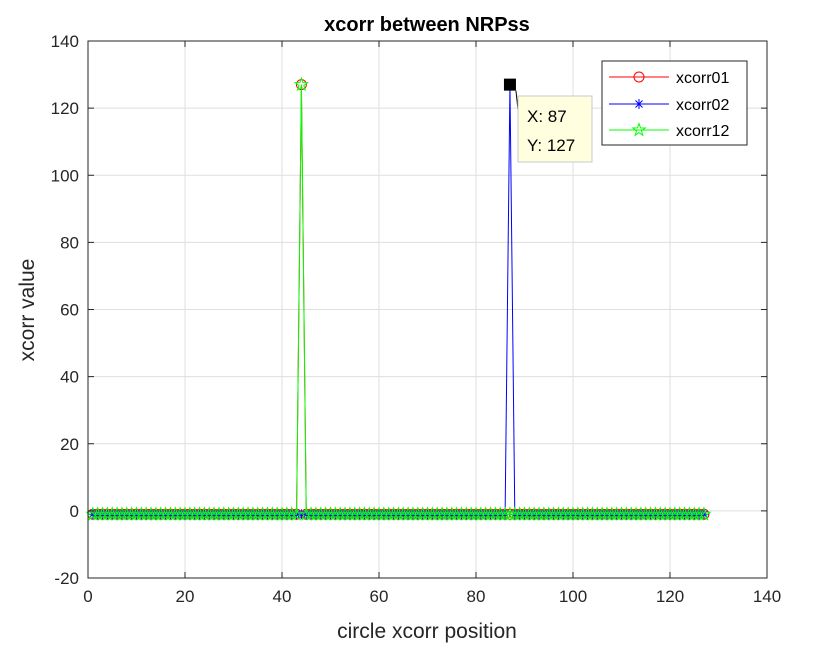  I want to click on legend-pentagram-marker, so click(639, 129).